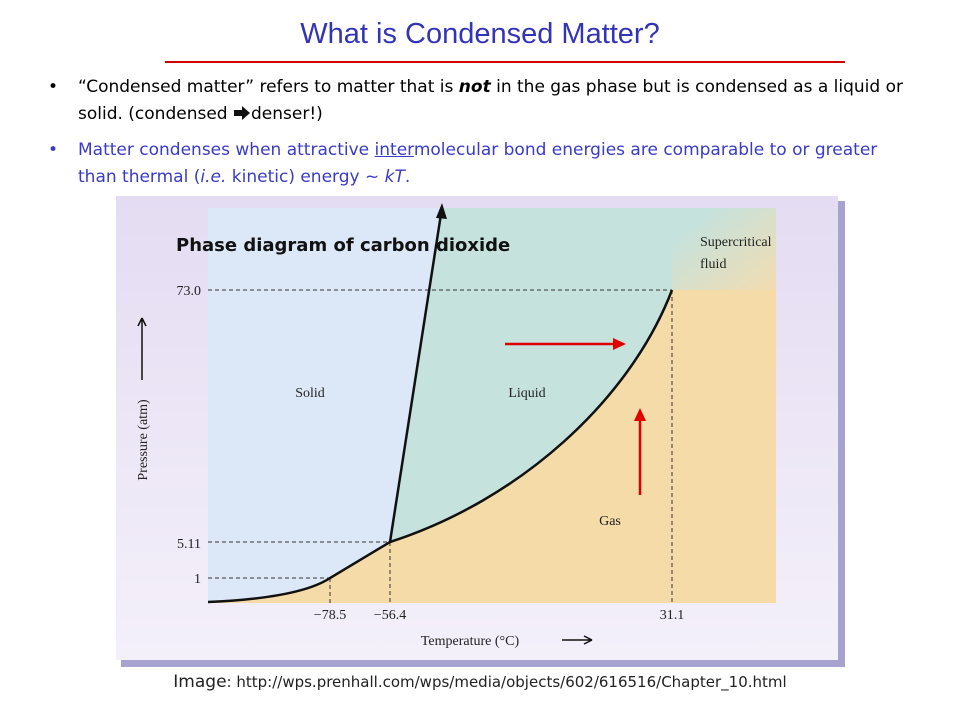 The height and width of the screenshot is (720, 960). Describe the element at coordinates (394, 177) in the screenshot. I see `italic: kT` at that location.